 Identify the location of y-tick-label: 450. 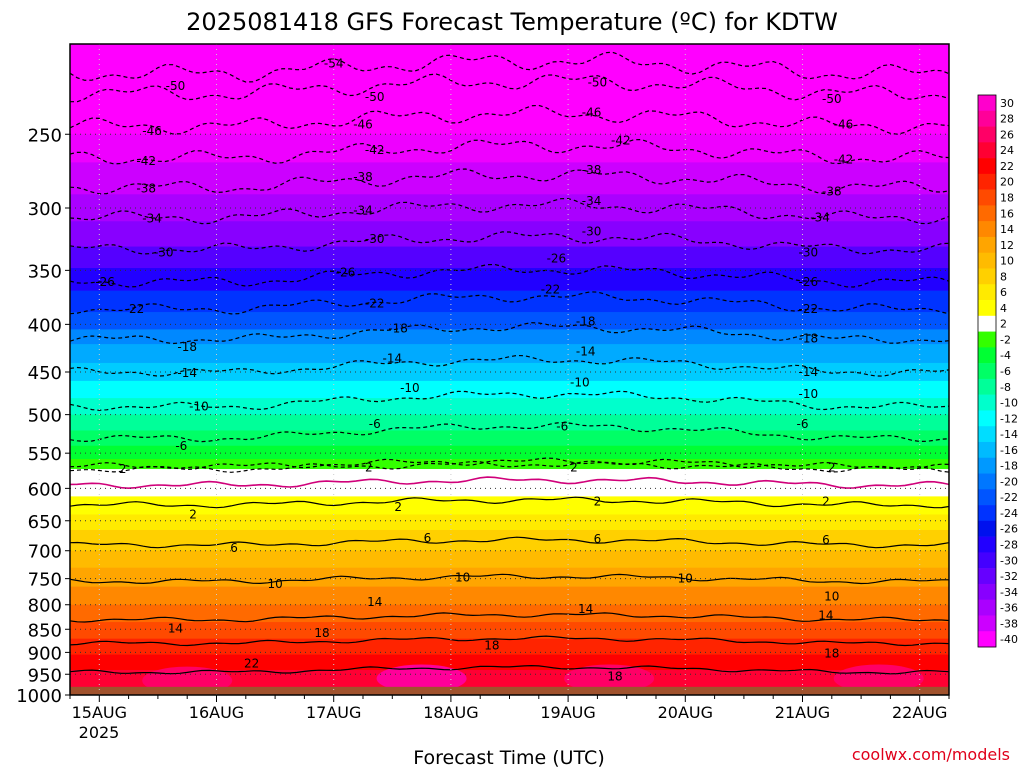
(45, 373).